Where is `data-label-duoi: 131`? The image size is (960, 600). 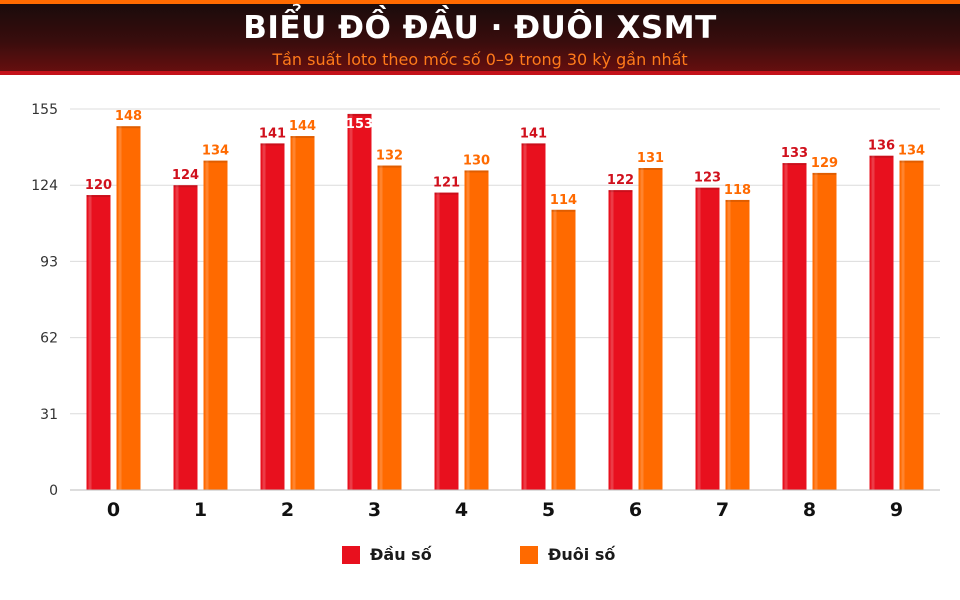
data-label-duoi: 131 is located at coordinates (650, 158).